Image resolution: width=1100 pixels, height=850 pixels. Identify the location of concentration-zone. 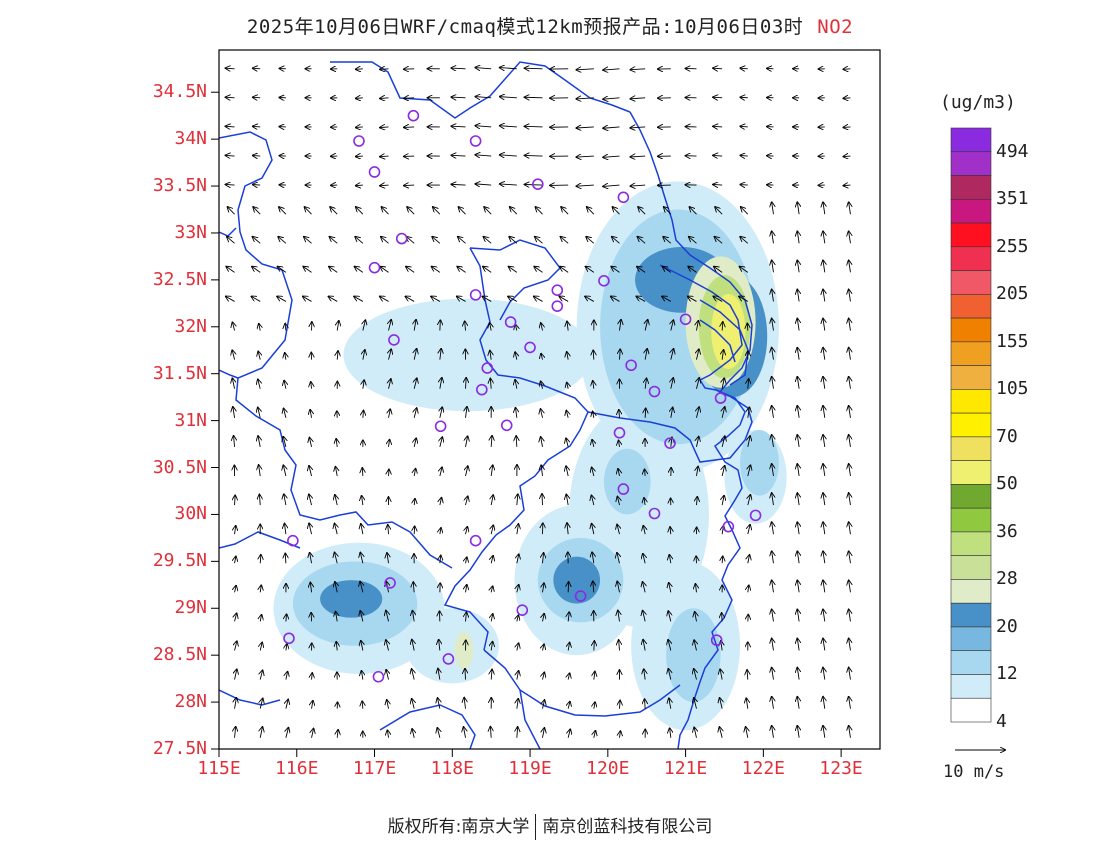
(693, 655).